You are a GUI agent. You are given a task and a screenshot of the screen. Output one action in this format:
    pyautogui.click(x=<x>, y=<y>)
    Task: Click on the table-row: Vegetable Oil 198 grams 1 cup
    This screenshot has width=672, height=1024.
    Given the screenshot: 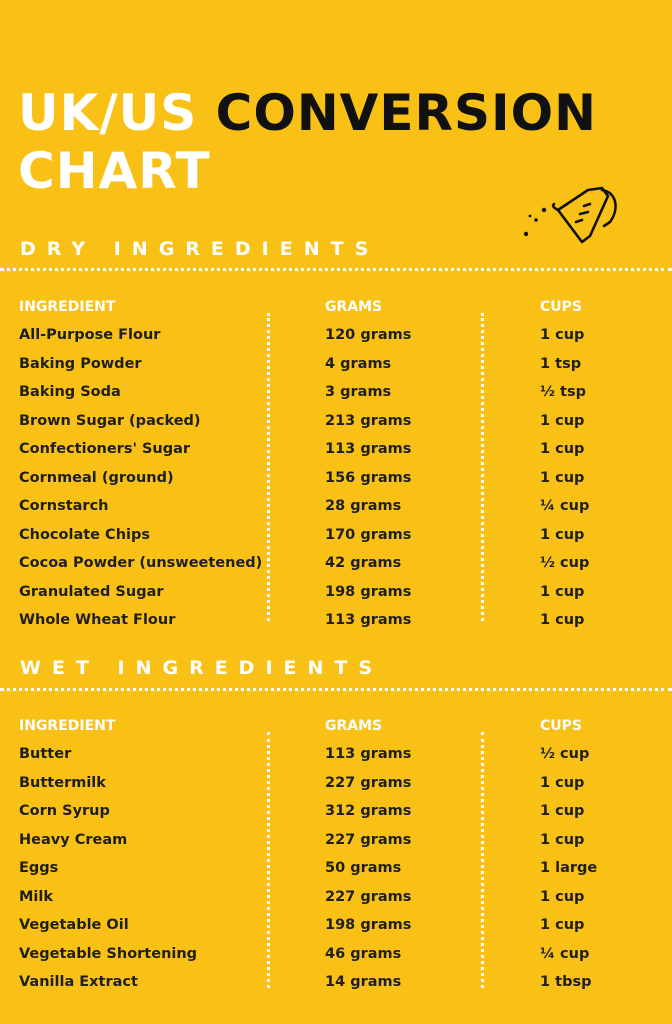 What is the action you would take?
    pyautogui.click(x=336, y=931)
    